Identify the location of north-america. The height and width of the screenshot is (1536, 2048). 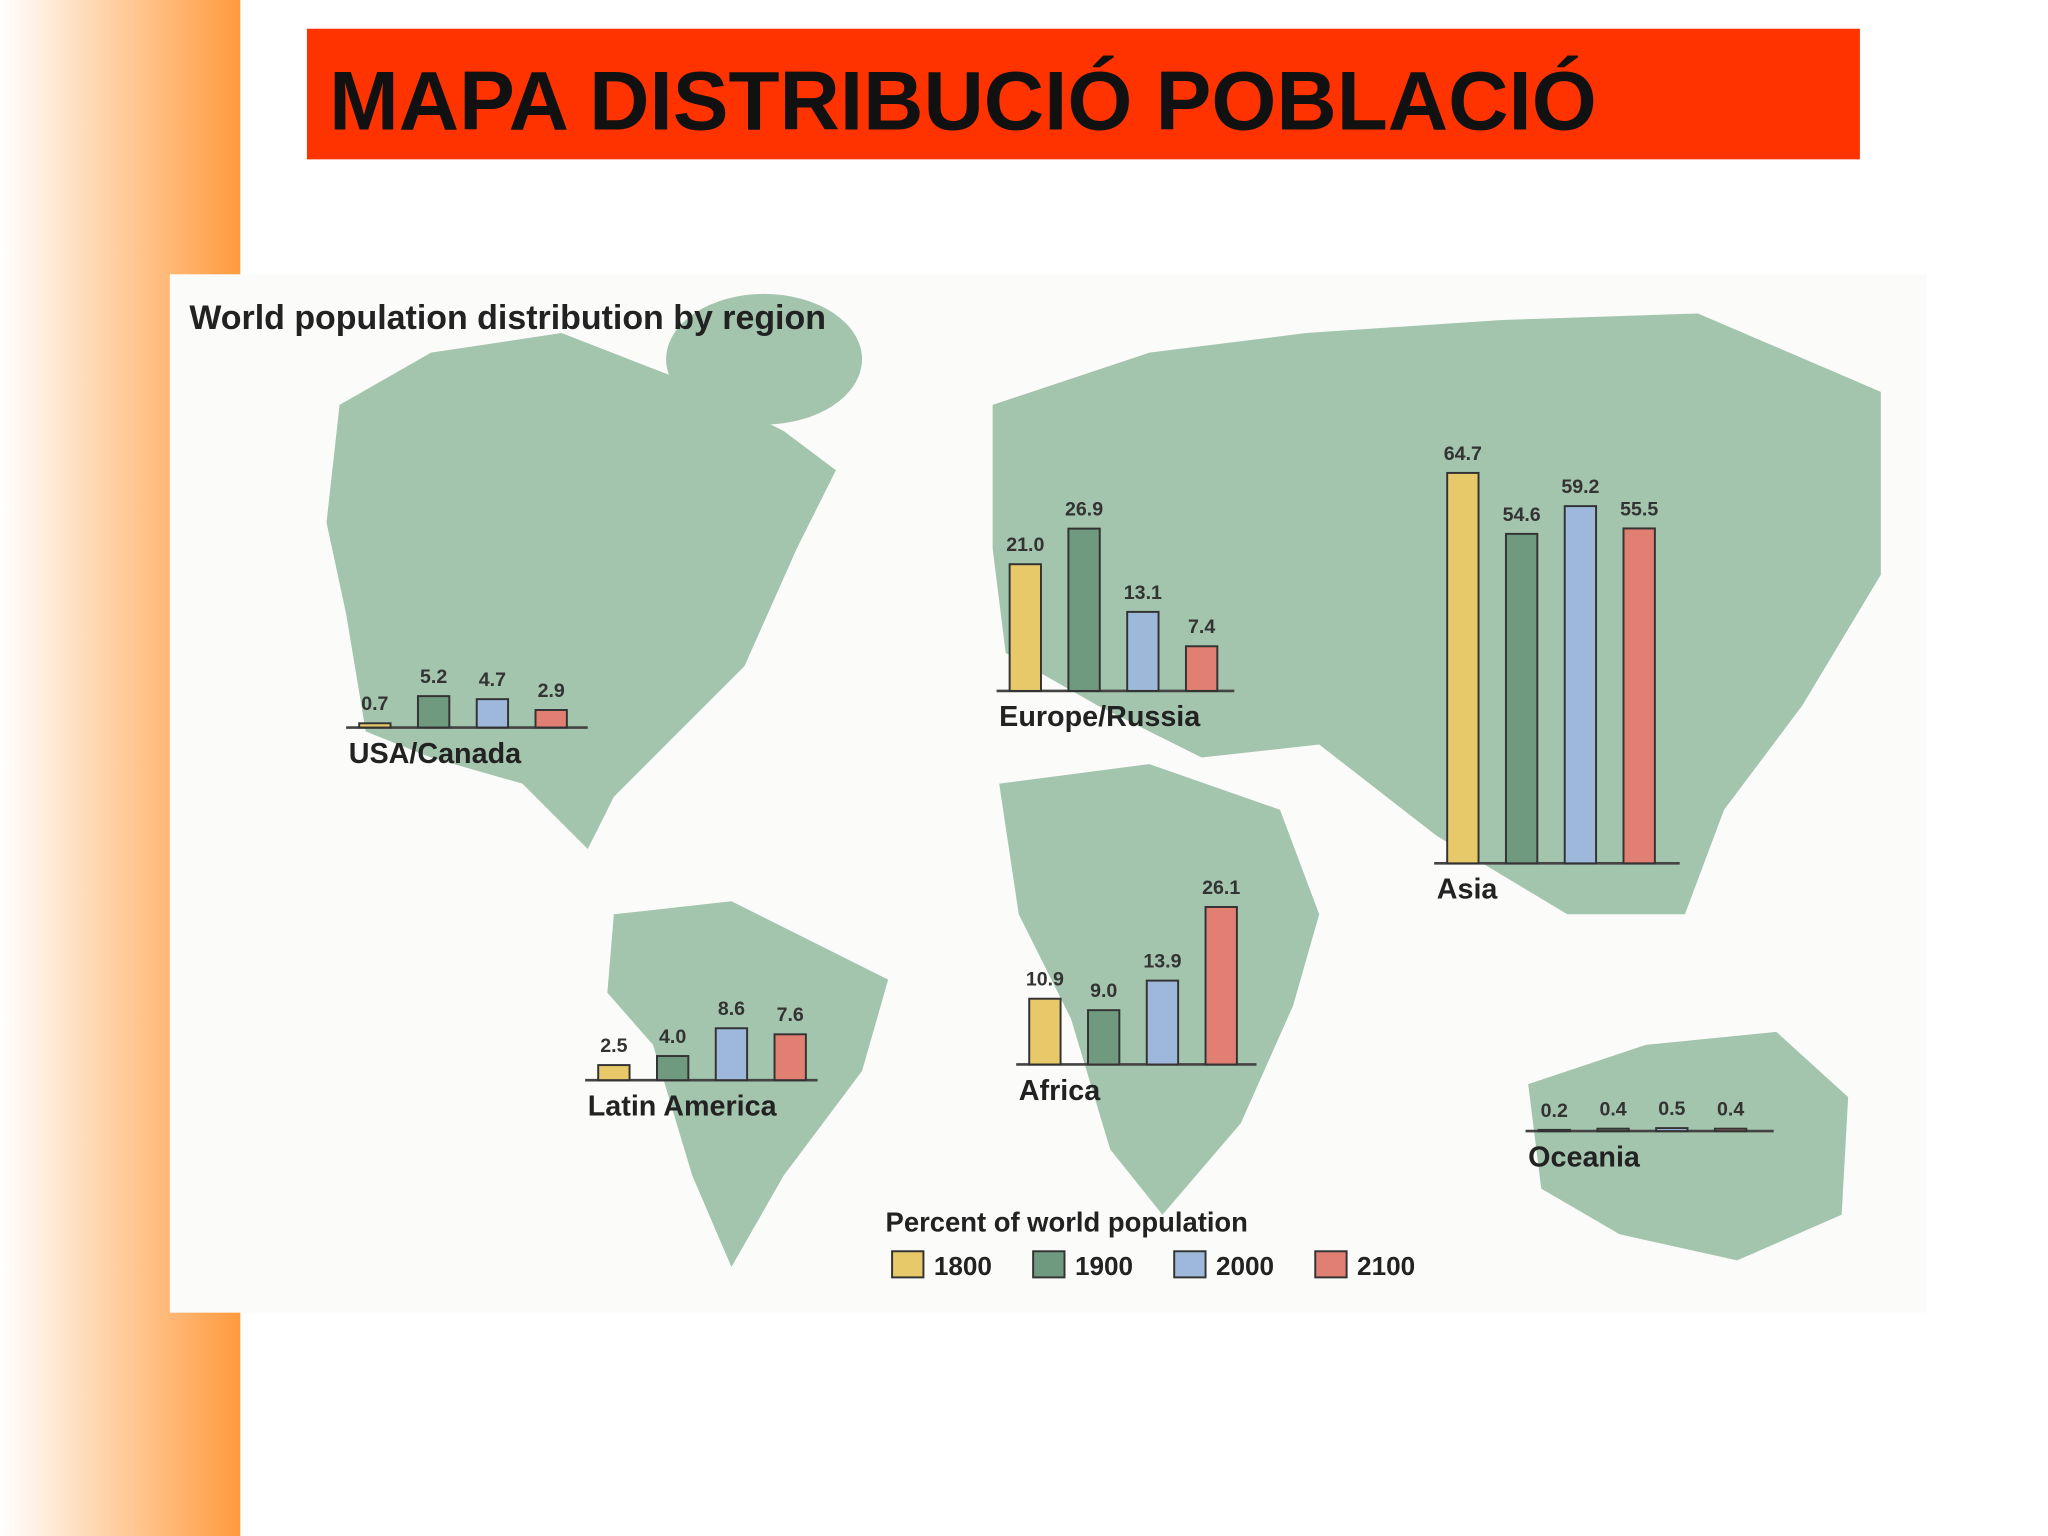
(581, 591).